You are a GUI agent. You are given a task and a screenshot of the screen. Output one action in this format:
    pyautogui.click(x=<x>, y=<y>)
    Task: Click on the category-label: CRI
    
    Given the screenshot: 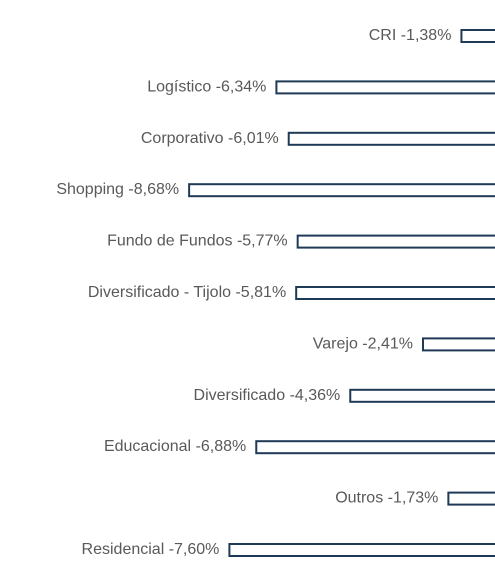 What is the action you would take?
    pyautogui.click(x=383, y=35)
    